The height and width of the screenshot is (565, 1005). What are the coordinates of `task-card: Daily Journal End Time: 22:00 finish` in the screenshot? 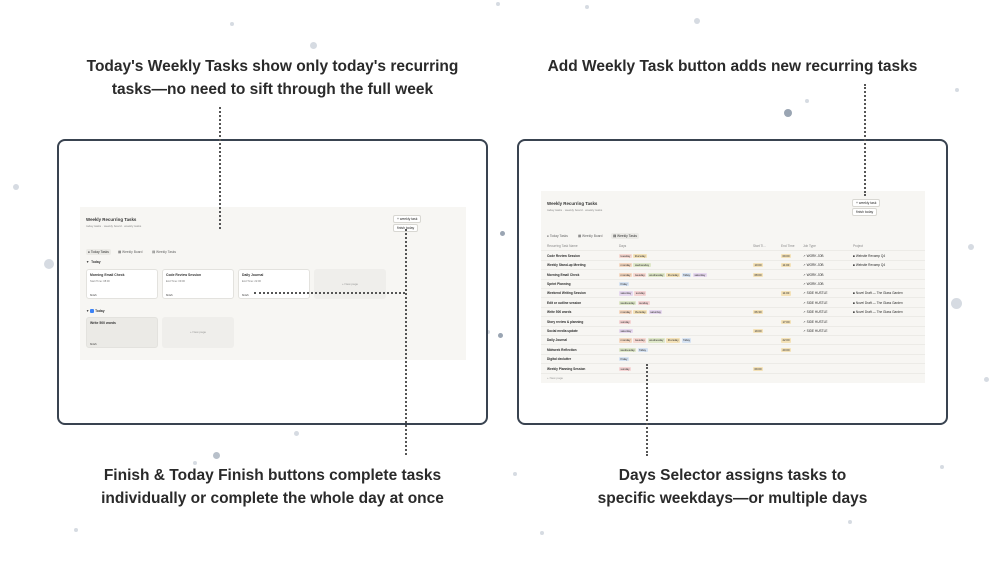 It's located at (274, 284).